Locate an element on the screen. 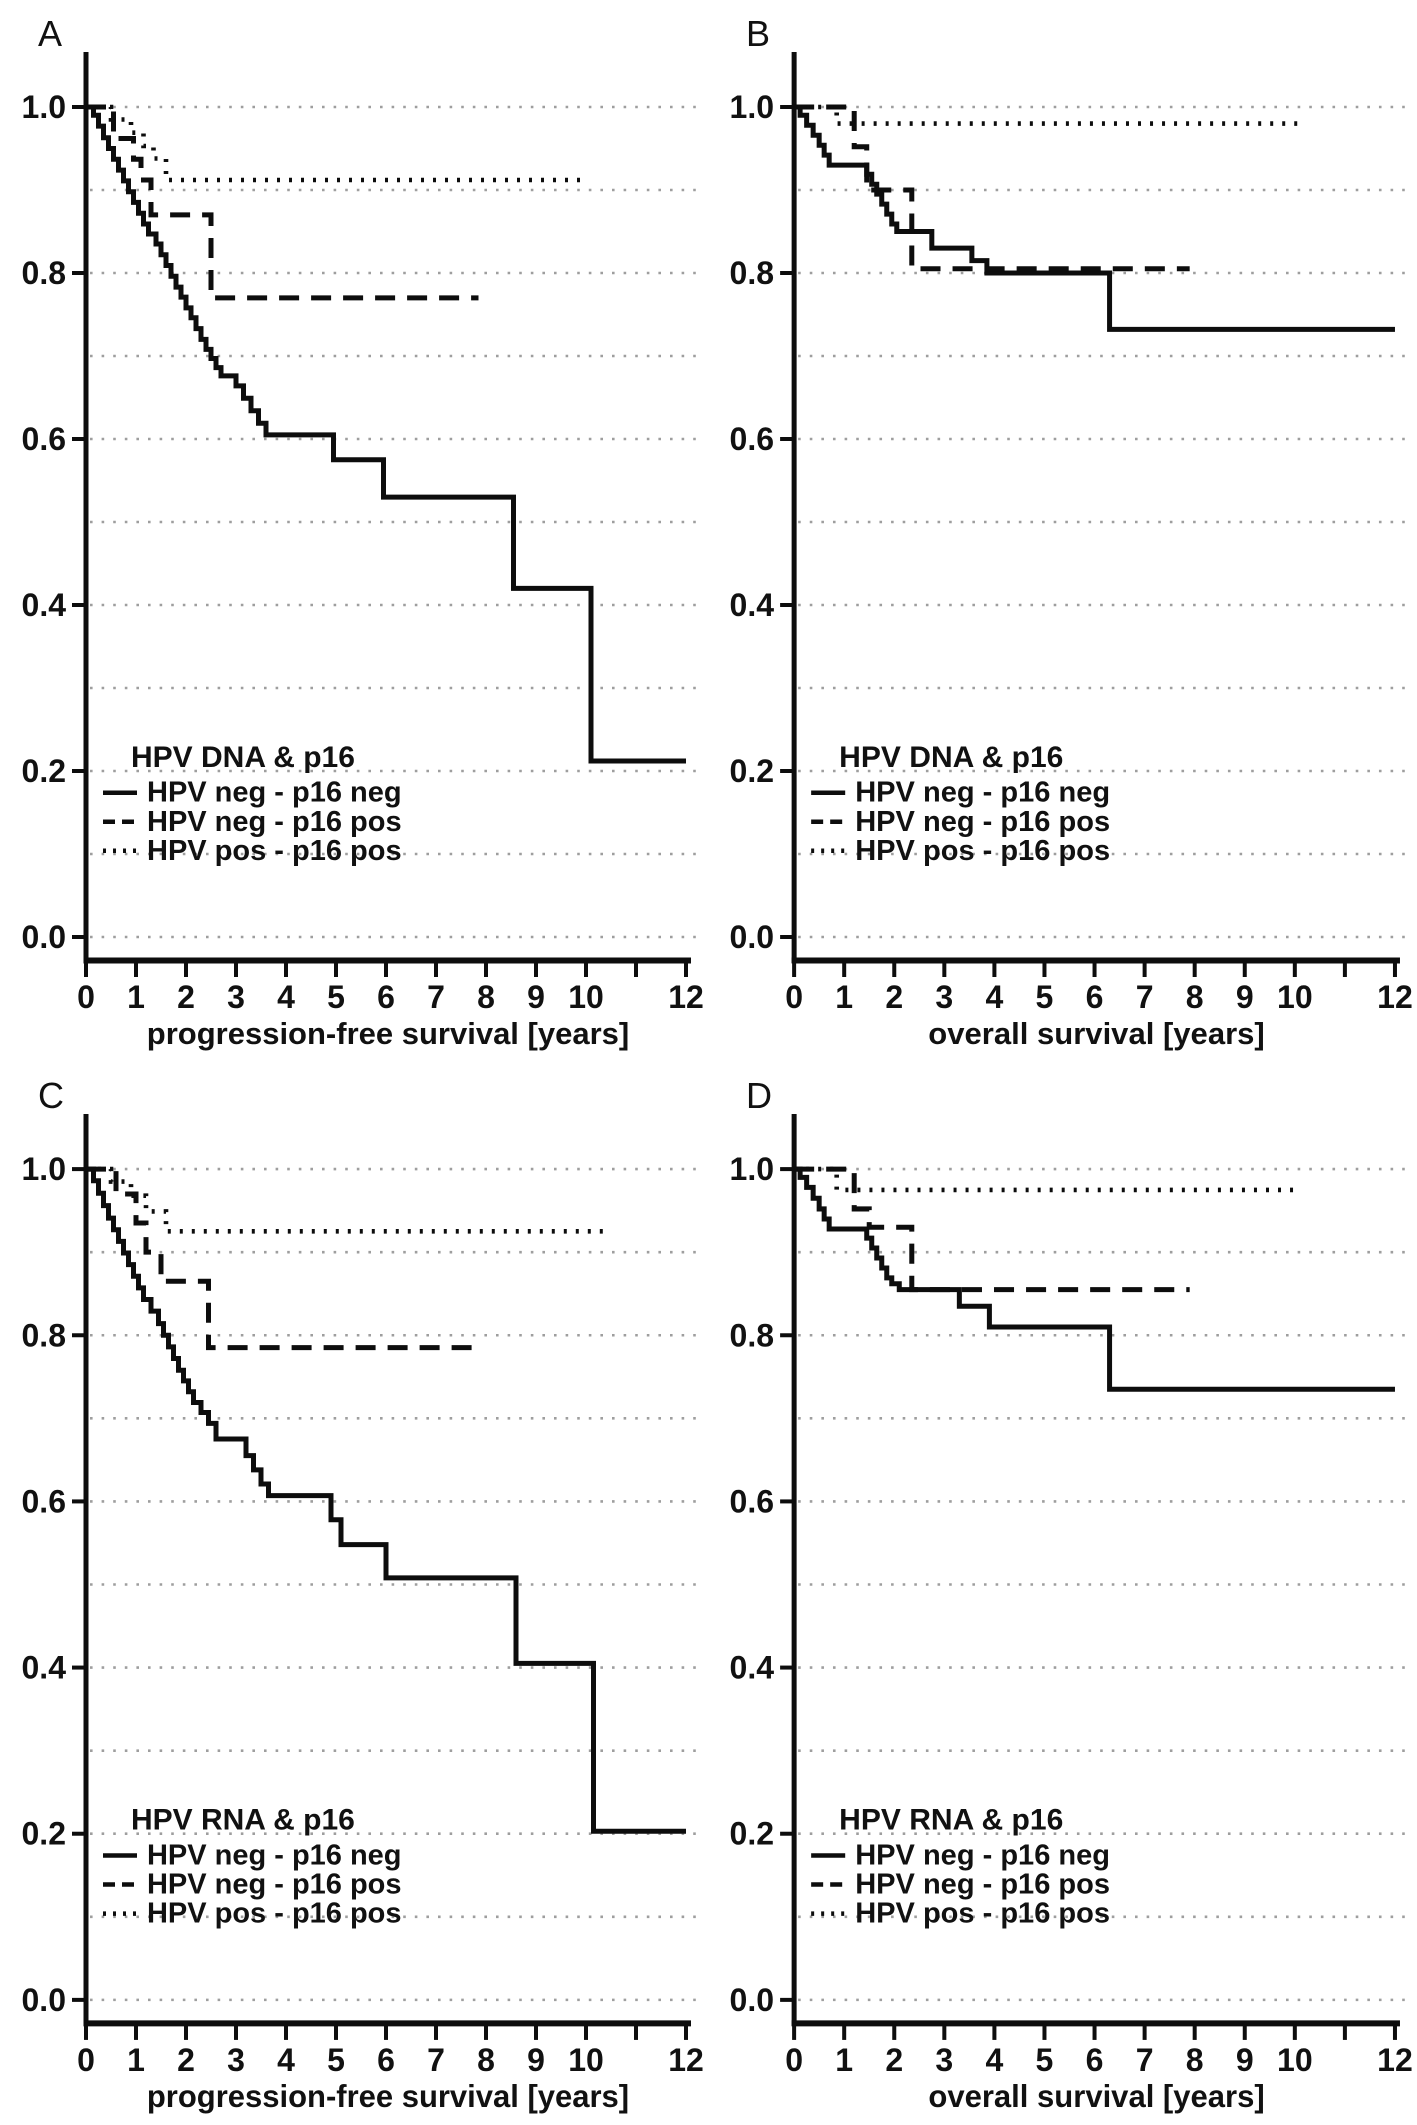 The width and height of the screenshot is (1417, 2125). panel-letter: D is located at coordinates (759, 1095).